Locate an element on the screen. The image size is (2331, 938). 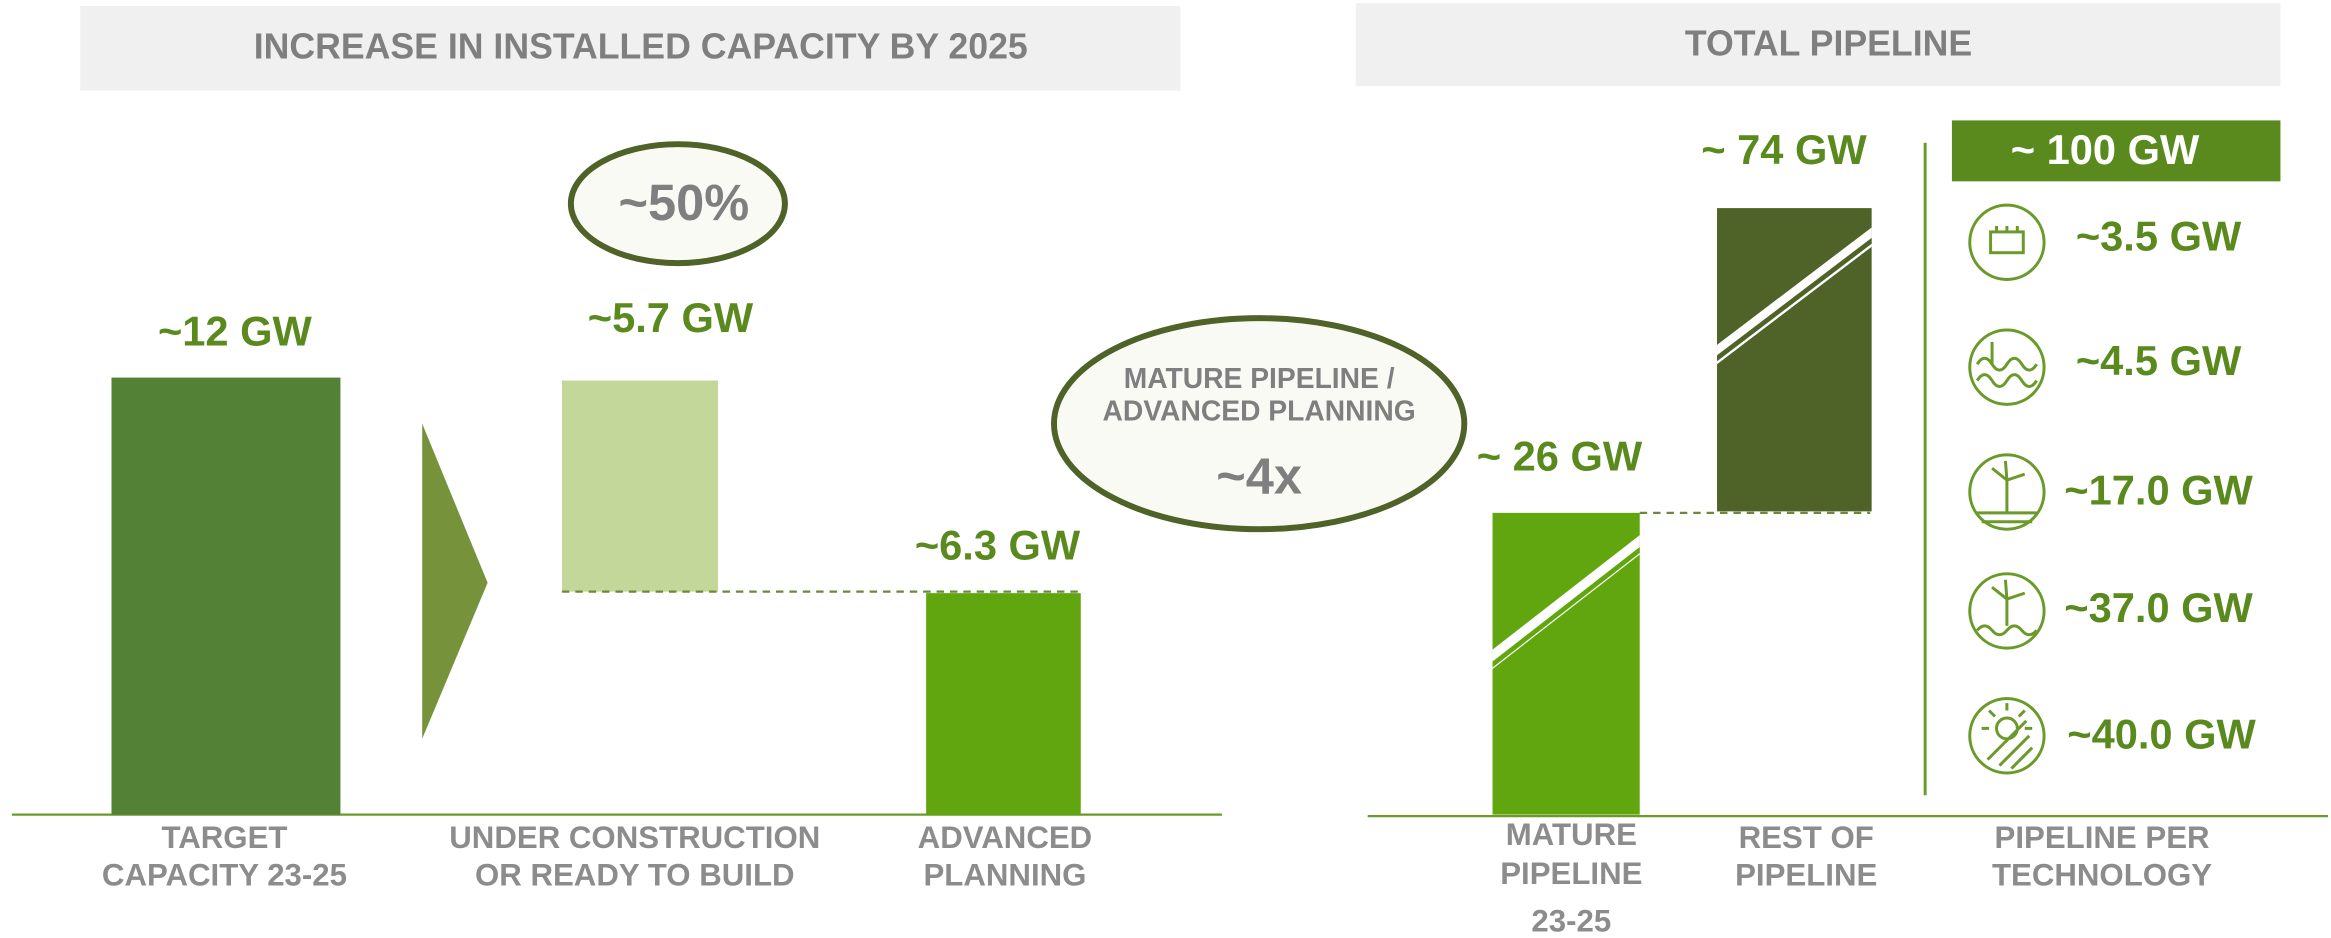
right-title: TOTAL PIPELINE is located at coordinates (1828, 44).